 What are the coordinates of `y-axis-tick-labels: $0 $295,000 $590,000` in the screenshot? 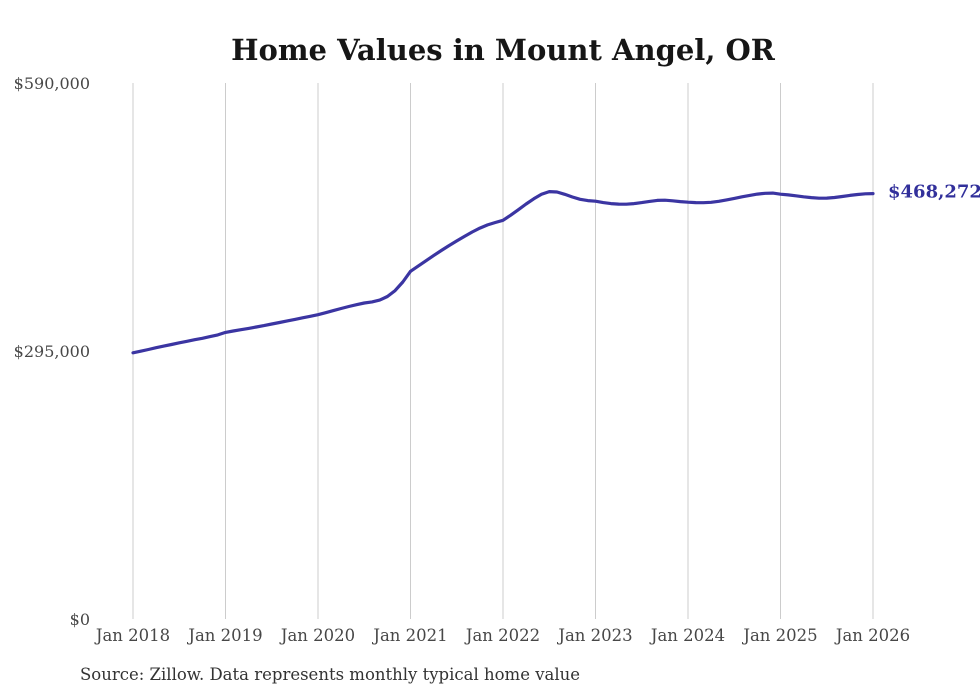 It's located at (52, 351).